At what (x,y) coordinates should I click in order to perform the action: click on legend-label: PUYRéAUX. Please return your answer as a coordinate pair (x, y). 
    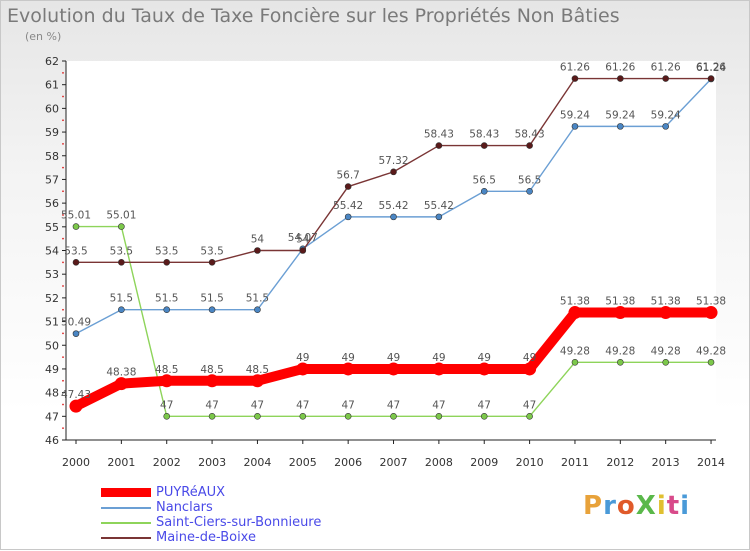
    Looking at the image, I should click on (191, 492).